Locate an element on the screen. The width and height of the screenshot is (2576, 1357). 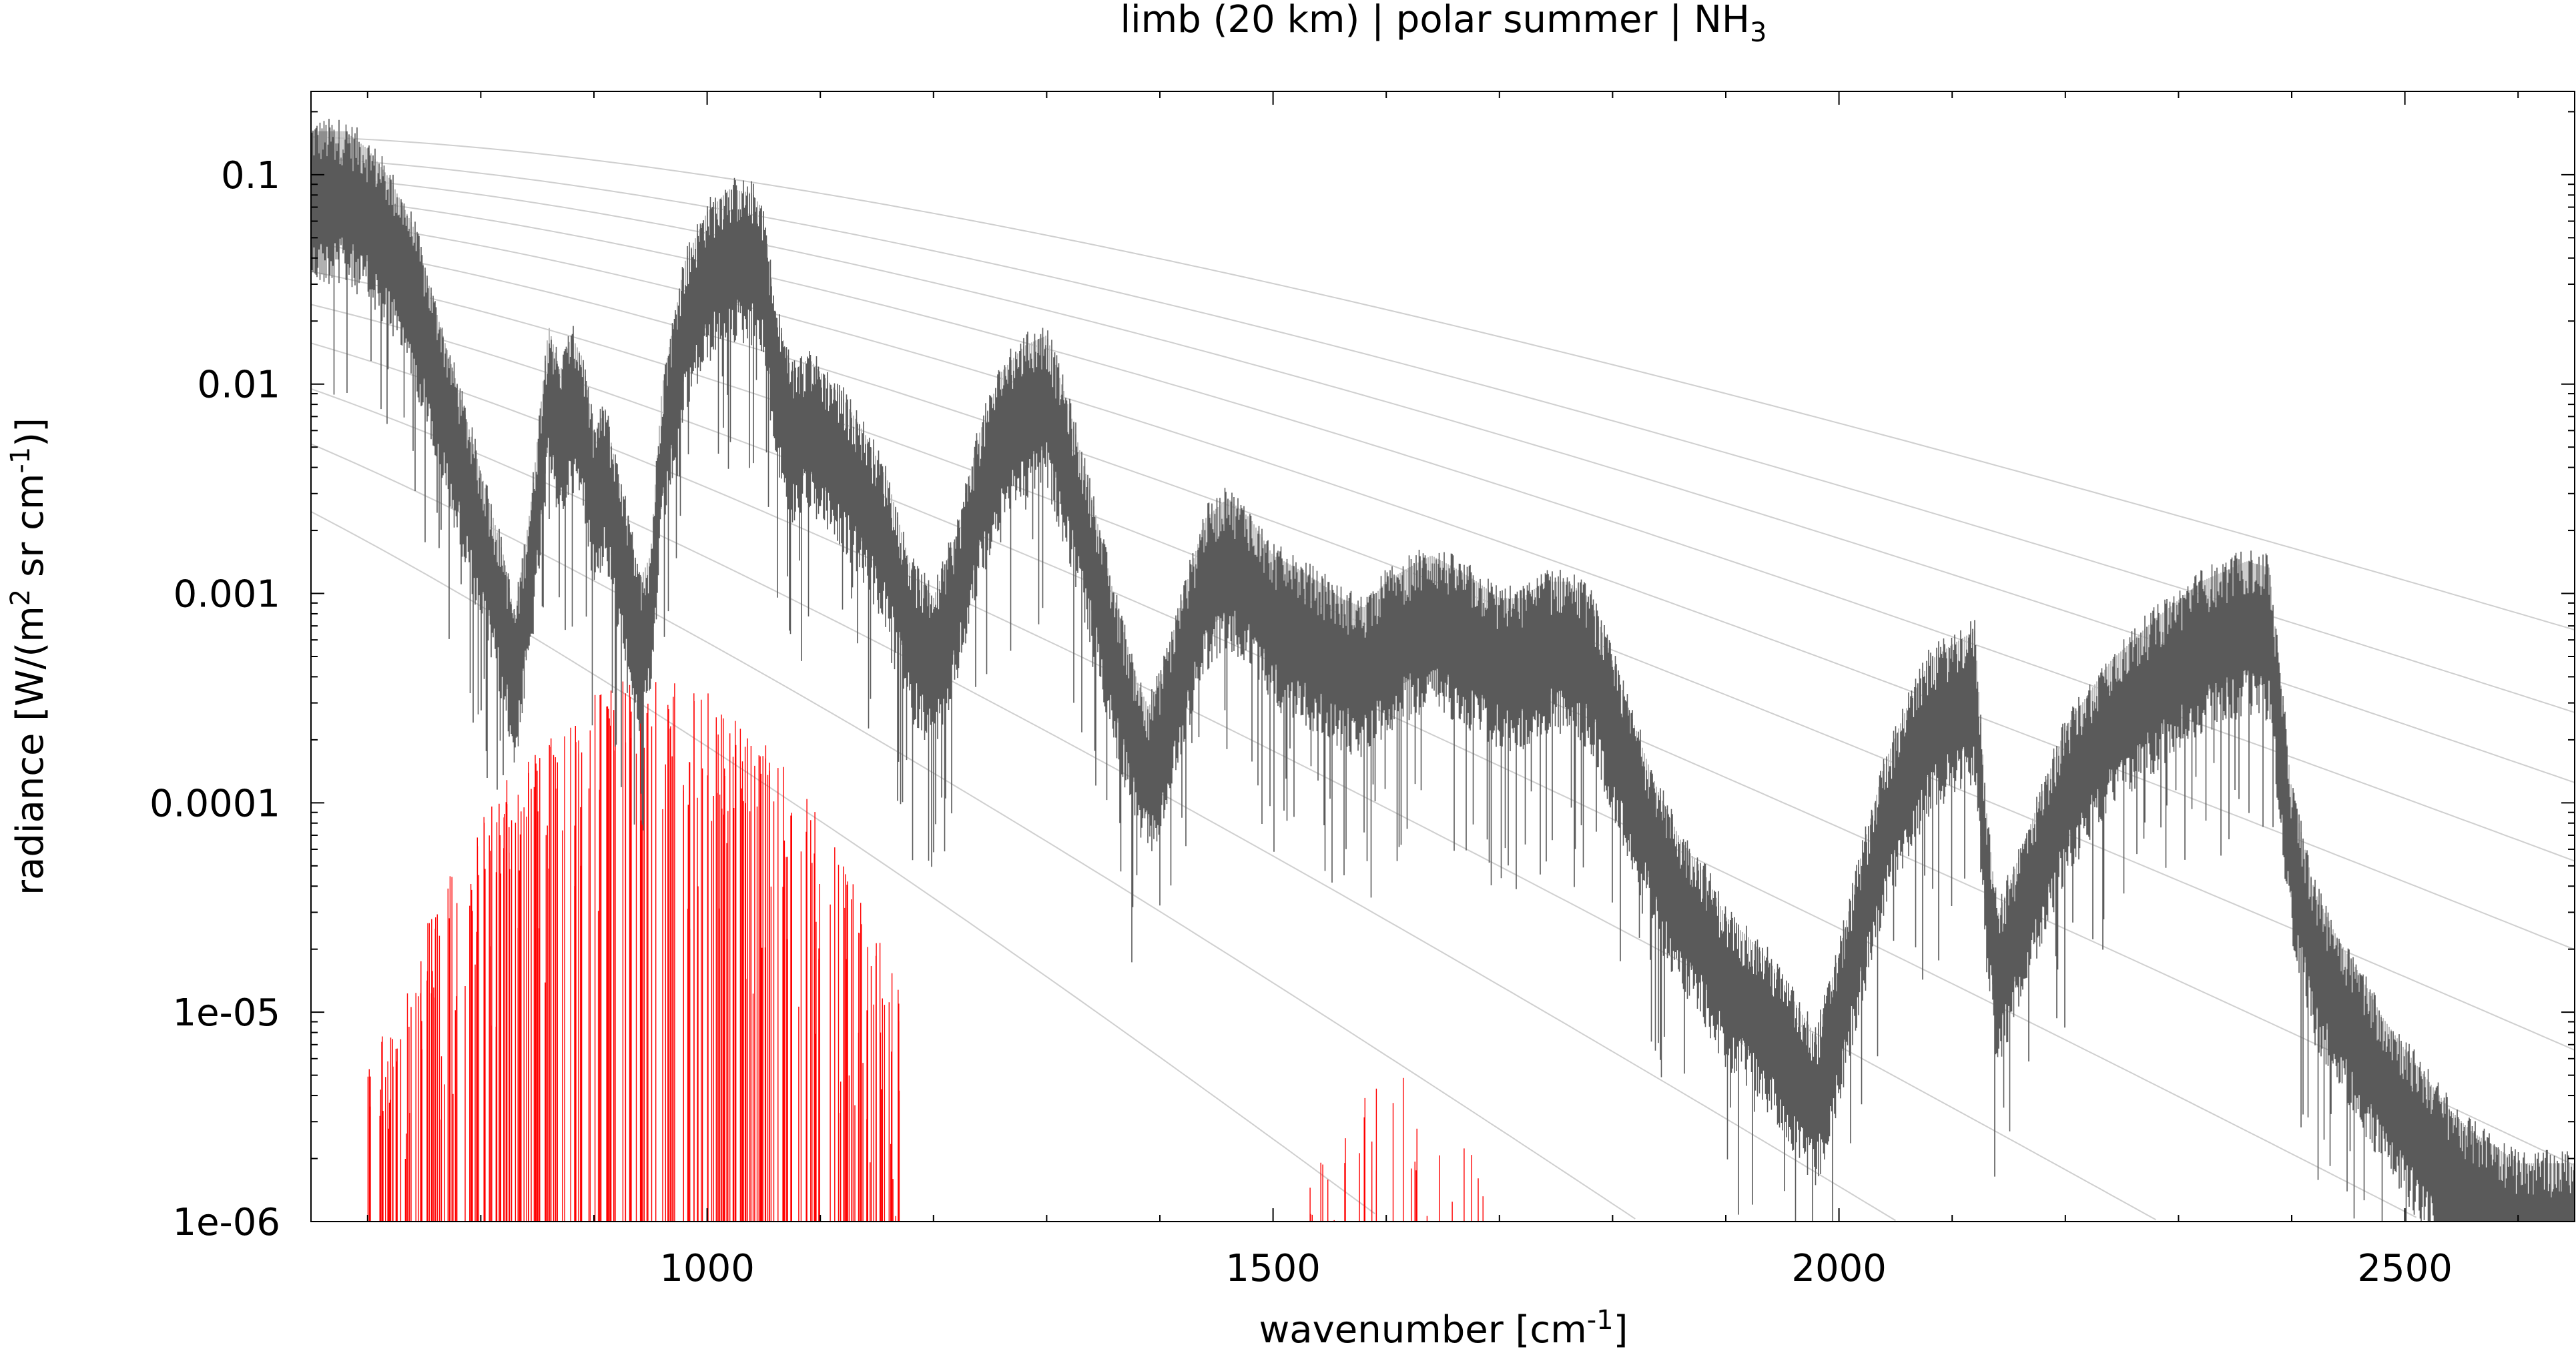
y-tick-label: 0.01 is located at coordinates (239, 385).